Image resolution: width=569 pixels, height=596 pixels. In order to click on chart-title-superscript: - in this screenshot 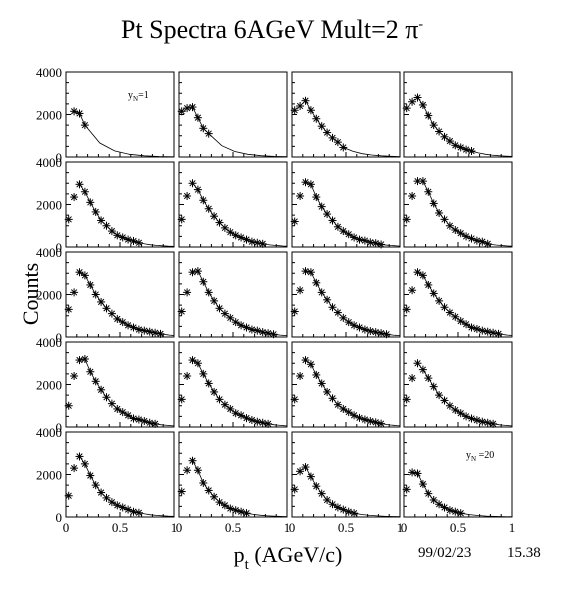, I will do `click(420, 24)`.